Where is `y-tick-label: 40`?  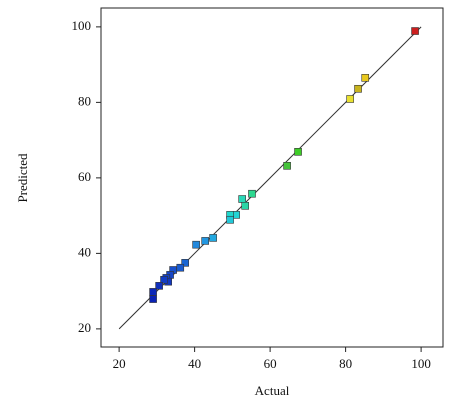
y-tick-label: 40 is located at coordinates (84, 251).